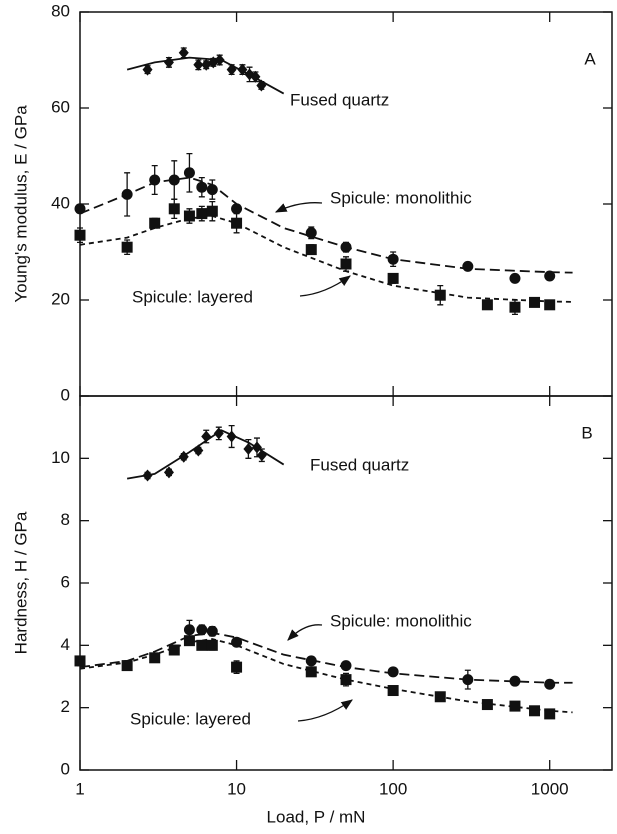 The width and height of the screenshot is (617, 834). I want to click on panel-label: B, so click(586, 432).